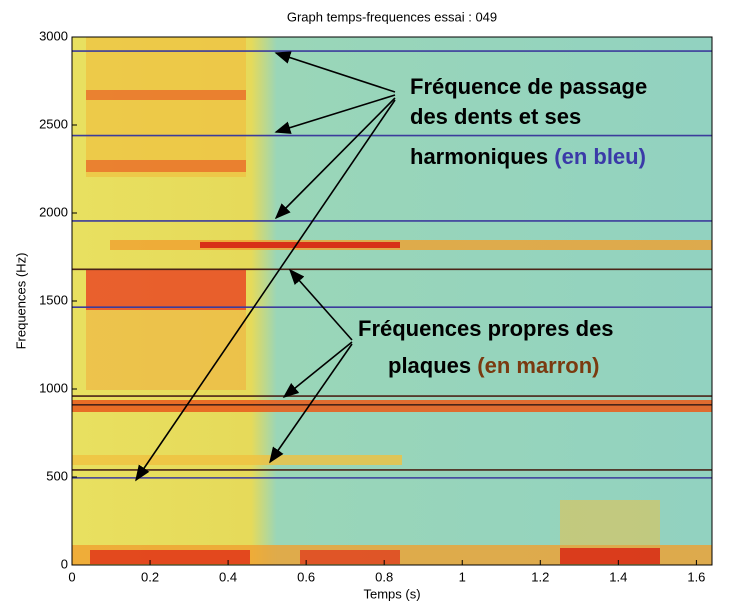 The image size is (741, 605). What do you see at coordinates (618, 576) in the screenshot?
I see `x-tick-label: 1.4` at bounding box center [618, 576].